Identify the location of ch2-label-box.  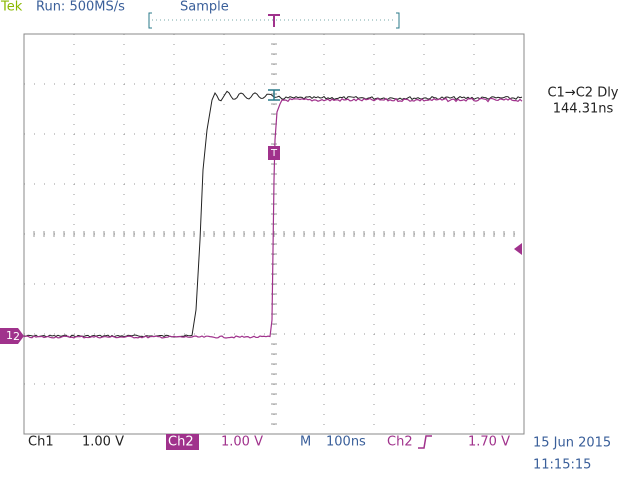
(182, 442).